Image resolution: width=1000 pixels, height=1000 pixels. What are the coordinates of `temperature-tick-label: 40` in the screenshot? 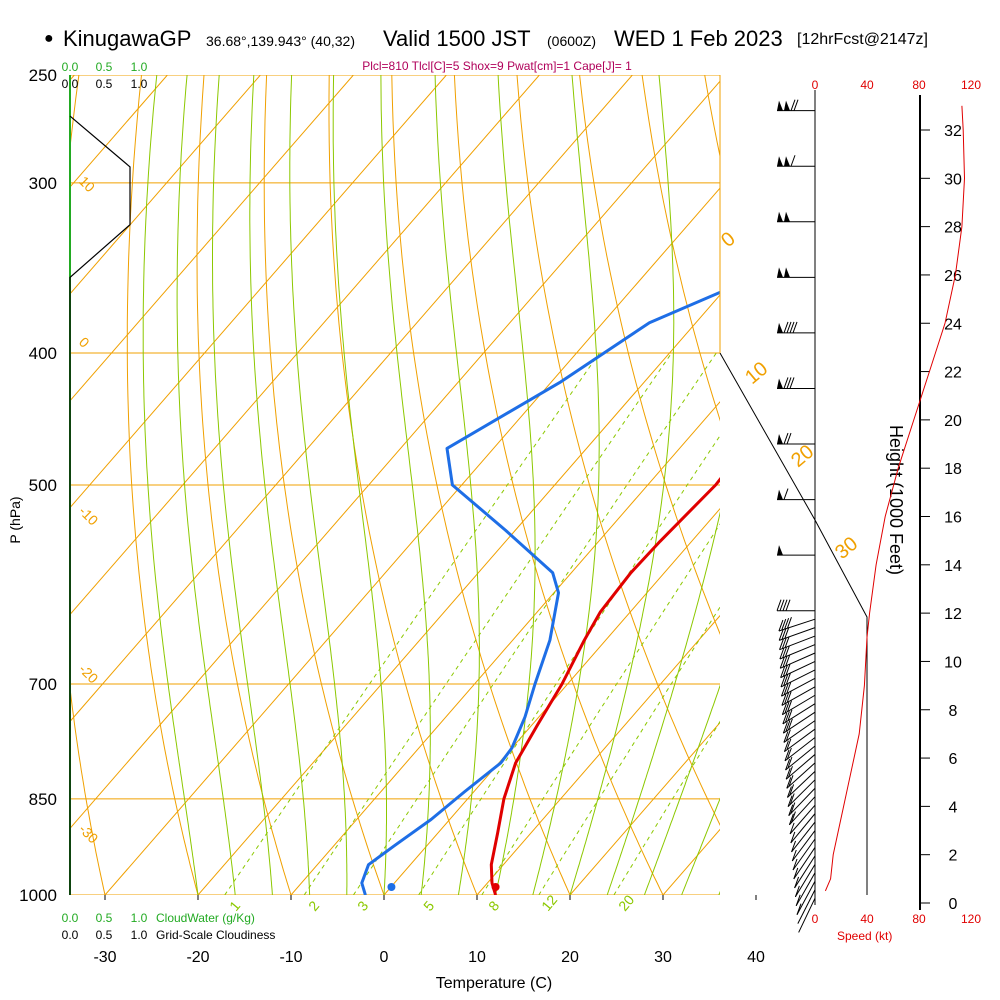 It's located at (756, 957).